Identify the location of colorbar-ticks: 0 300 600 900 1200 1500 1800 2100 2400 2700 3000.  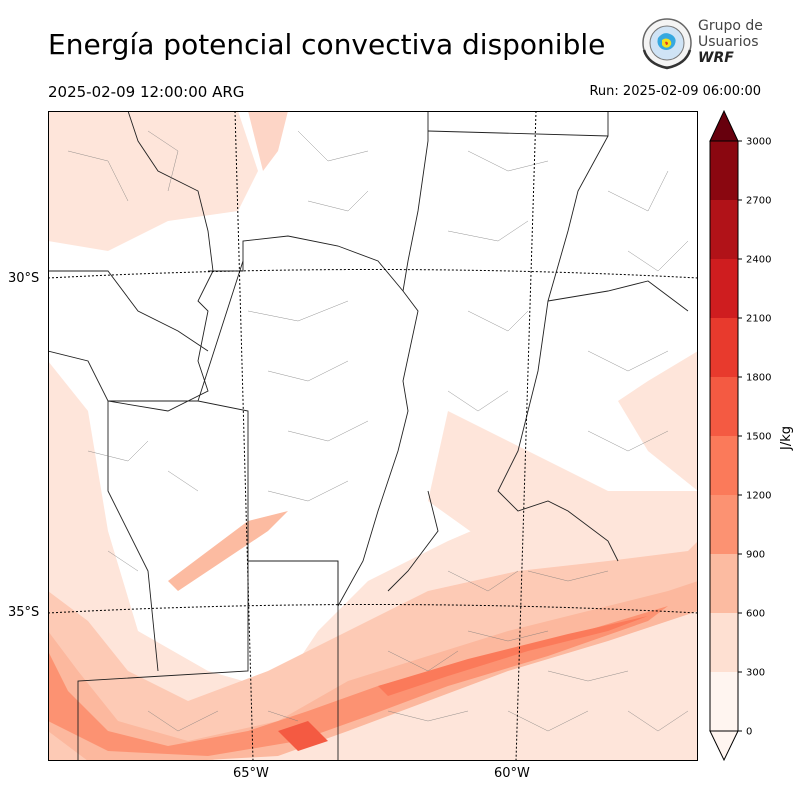
(754, 437).